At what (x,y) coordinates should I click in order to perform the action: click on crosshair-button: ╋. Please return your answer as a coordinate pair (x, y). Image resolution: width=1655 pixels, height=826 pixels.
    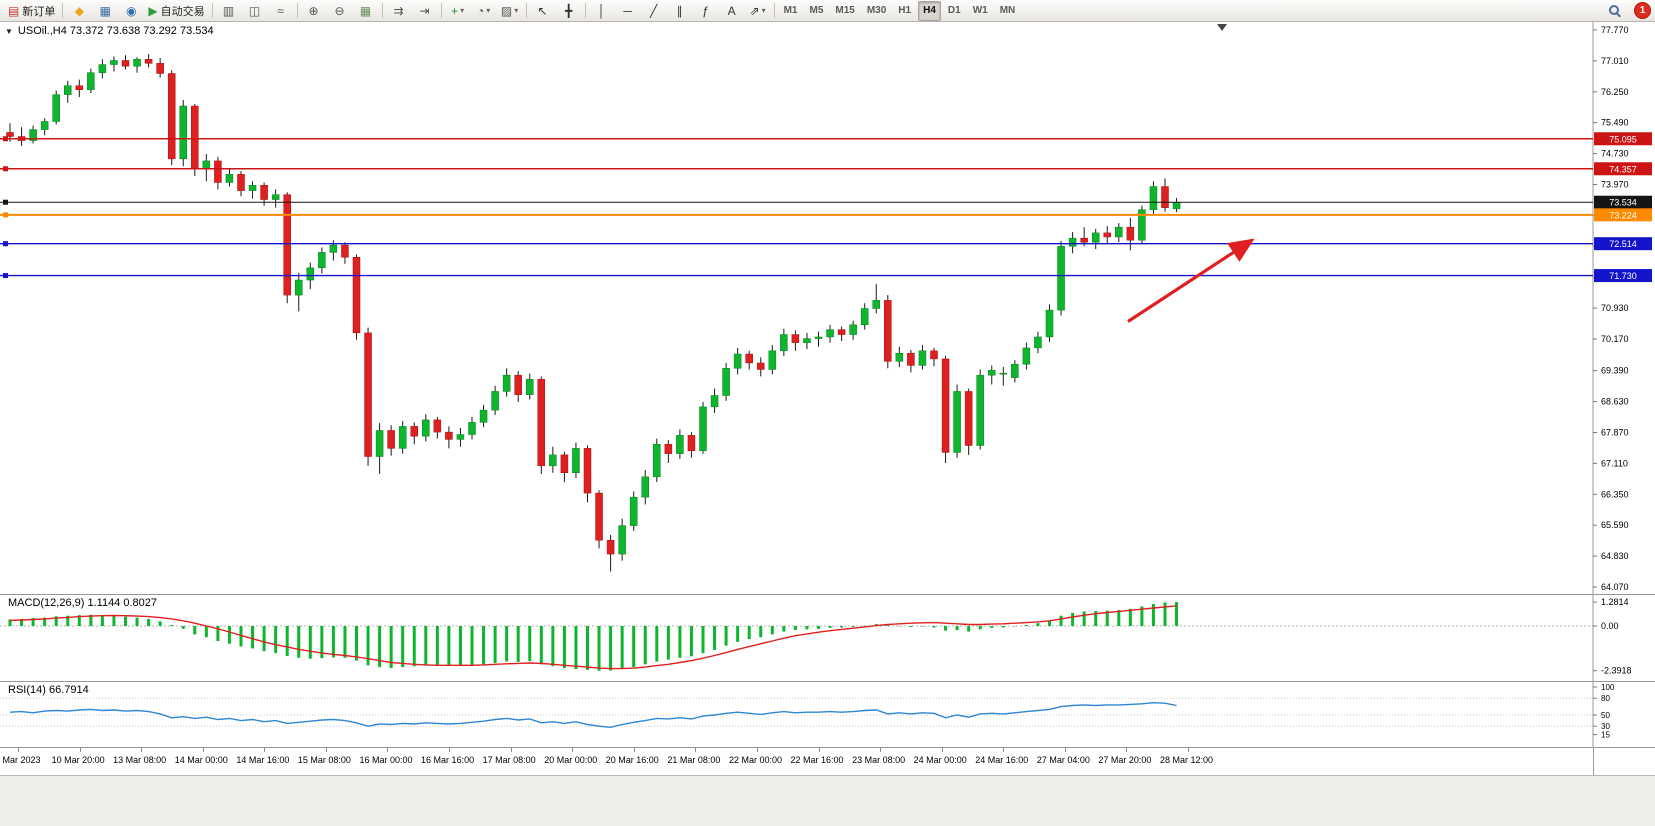
    Looking at the image, I should click on (569, 11).